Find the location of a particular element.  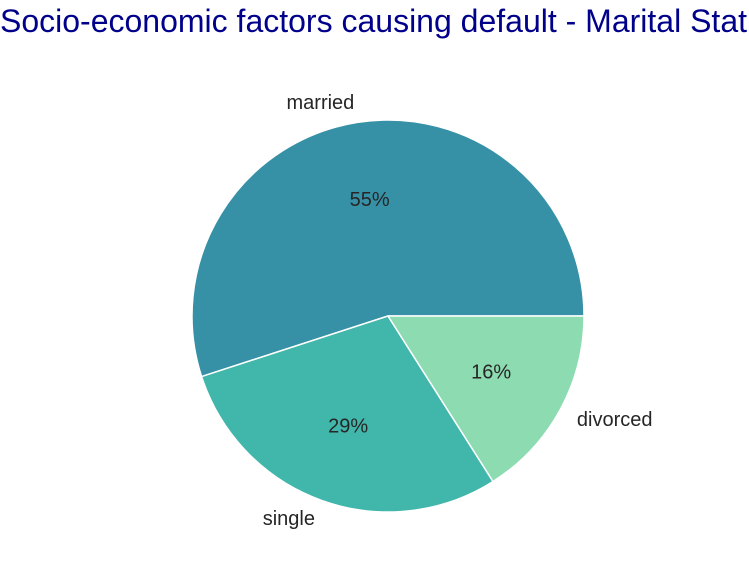

percent-label-divorced: 16% is located at coordinates (491, 373).